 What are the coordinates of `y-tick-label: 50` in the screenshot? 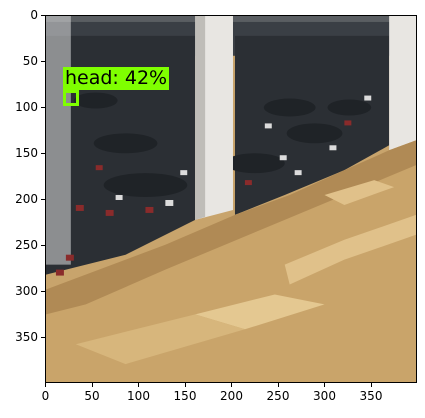 It's located at (30, 60).